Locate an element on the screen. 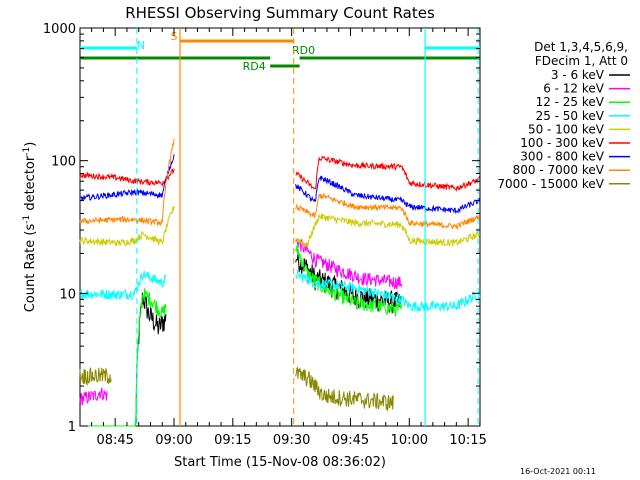 The width and height of the screenshot is (640, 480). legend-entry-label: 3 - 6 keV is located at coordinates (578, 75).